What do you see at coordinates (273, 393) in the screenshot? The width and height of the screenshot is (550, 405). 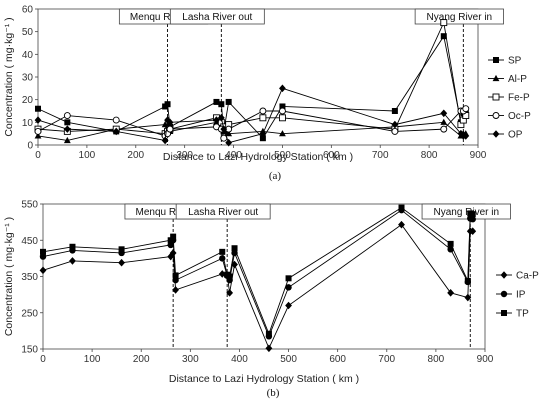 I see `panel-label: (b)` at bounding box center [273, 393].